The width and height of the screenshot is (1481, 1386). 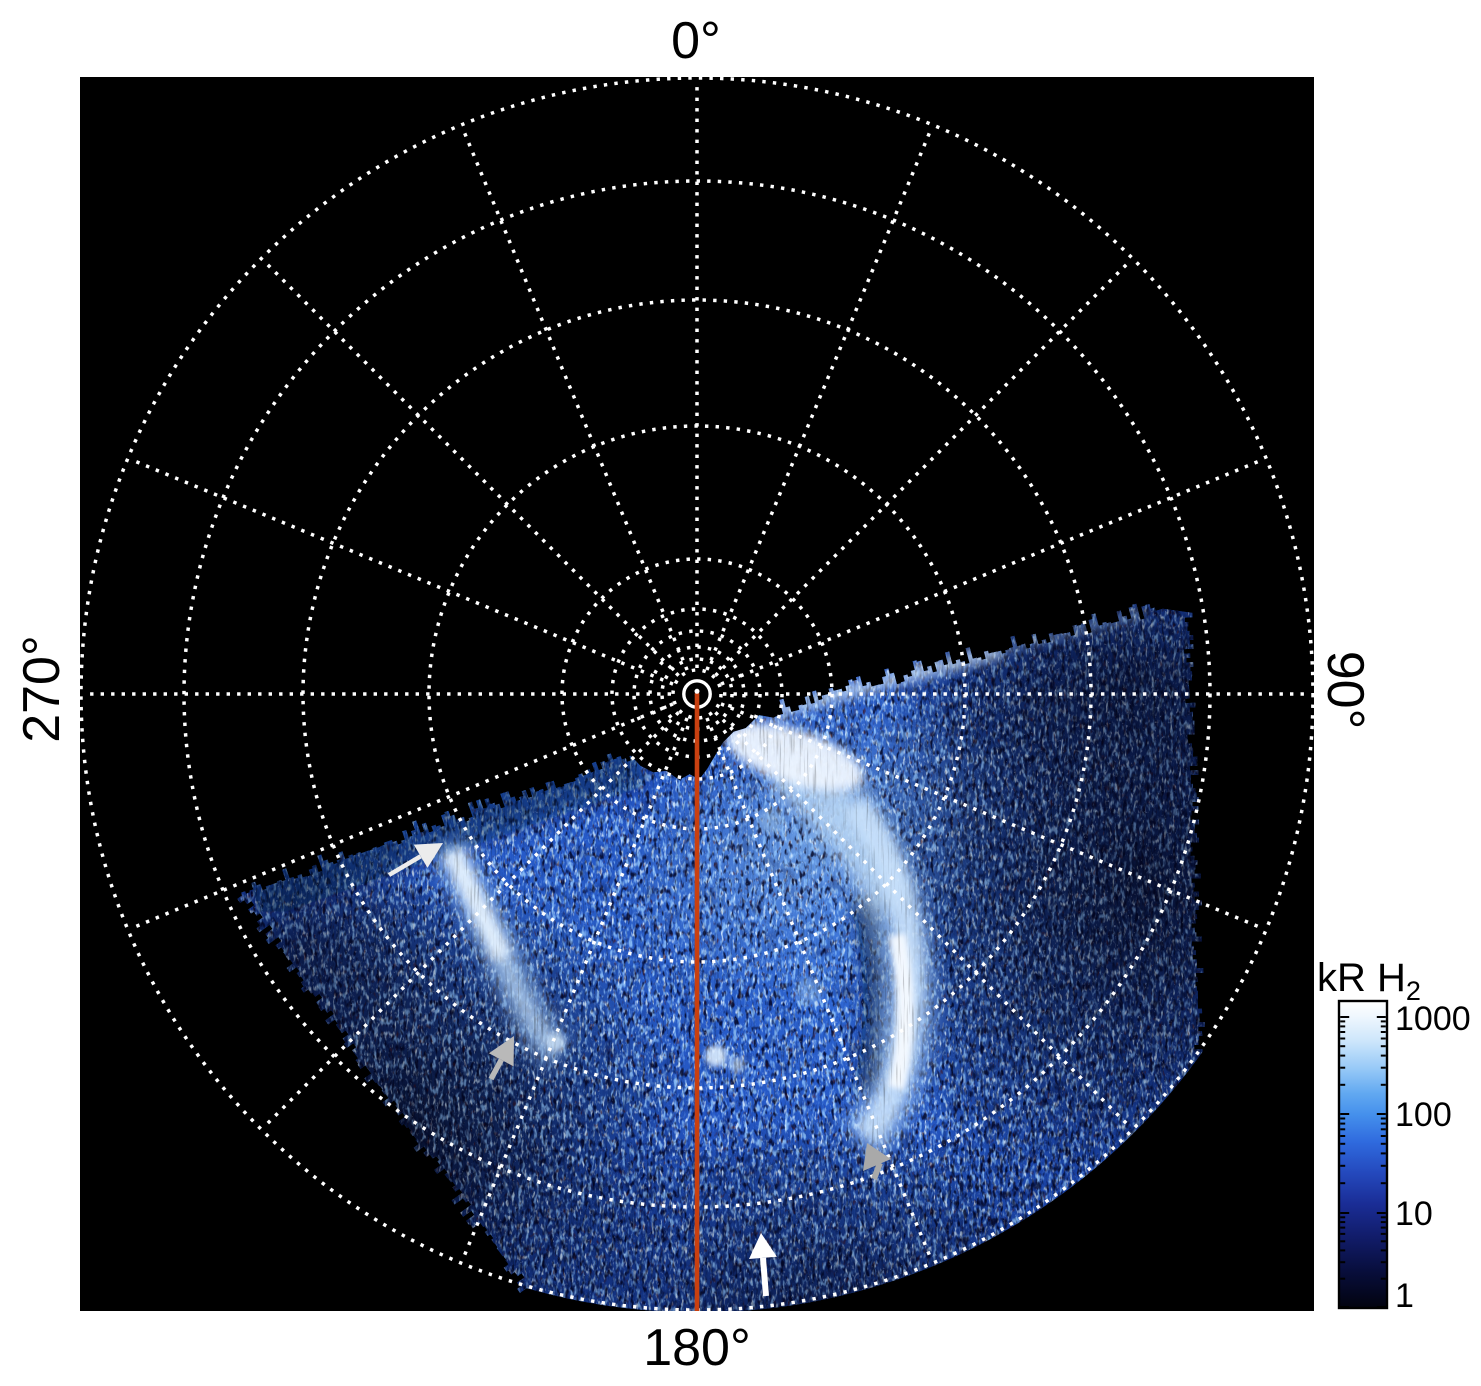 What do you see at coordinates (697, 1348) in the screenshot?
I see `svg-text: 180°` at bounding box center [697, 1348].